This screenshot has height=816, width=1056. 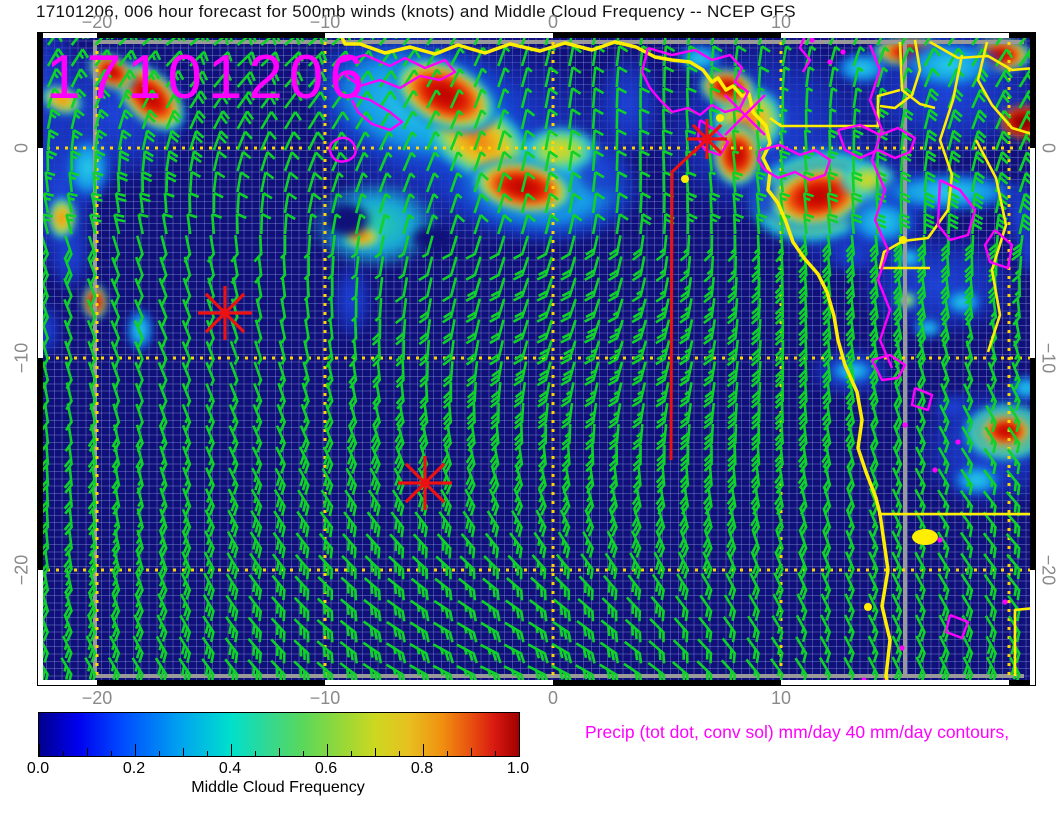 I want to click on axis-tick-label: 10, so click(x=781, y=698).